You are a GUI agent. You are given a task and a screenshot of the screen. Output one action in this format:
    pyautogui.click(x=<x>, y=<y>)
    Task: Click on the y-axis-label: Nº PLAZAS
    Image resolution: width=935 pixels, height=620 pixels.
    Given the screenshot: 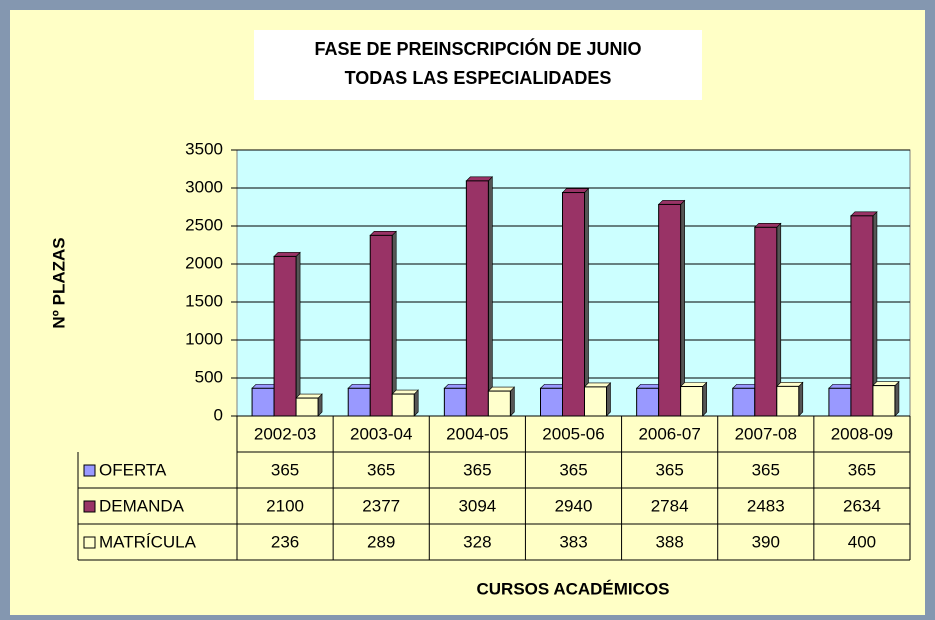 What is the action you would take?
    pyautogui.click(x=58, y=282)
    